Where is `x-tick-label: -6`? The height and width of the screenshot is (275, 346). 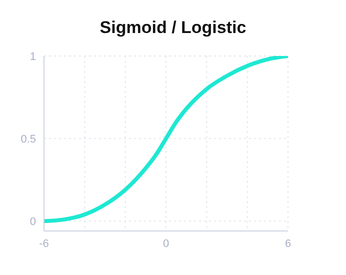 x-tick-label: -6 is located at coordinates (44, 244).